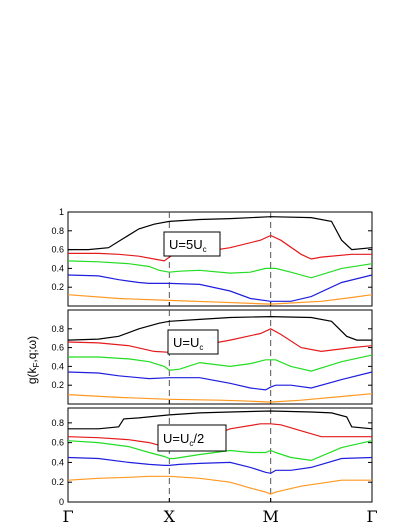 This screenshot has width=409, height=529. Describe the element at coordinates (170, 516) in the screenshot. I see `x-tick-label: X` at that location.